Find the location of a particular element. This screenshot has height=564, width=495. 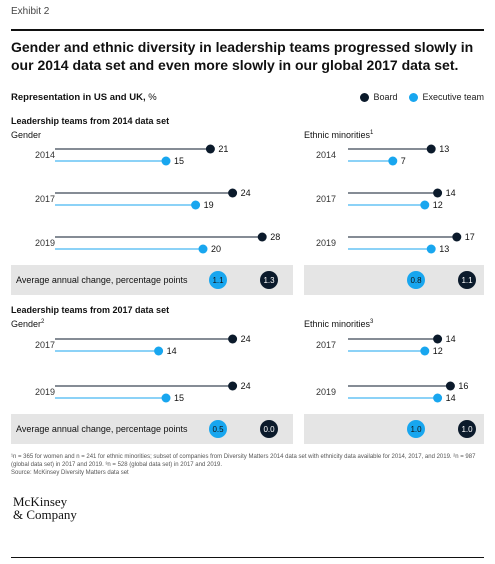

avg-exec-value: 1.1 is located at coordinates (218, 280).